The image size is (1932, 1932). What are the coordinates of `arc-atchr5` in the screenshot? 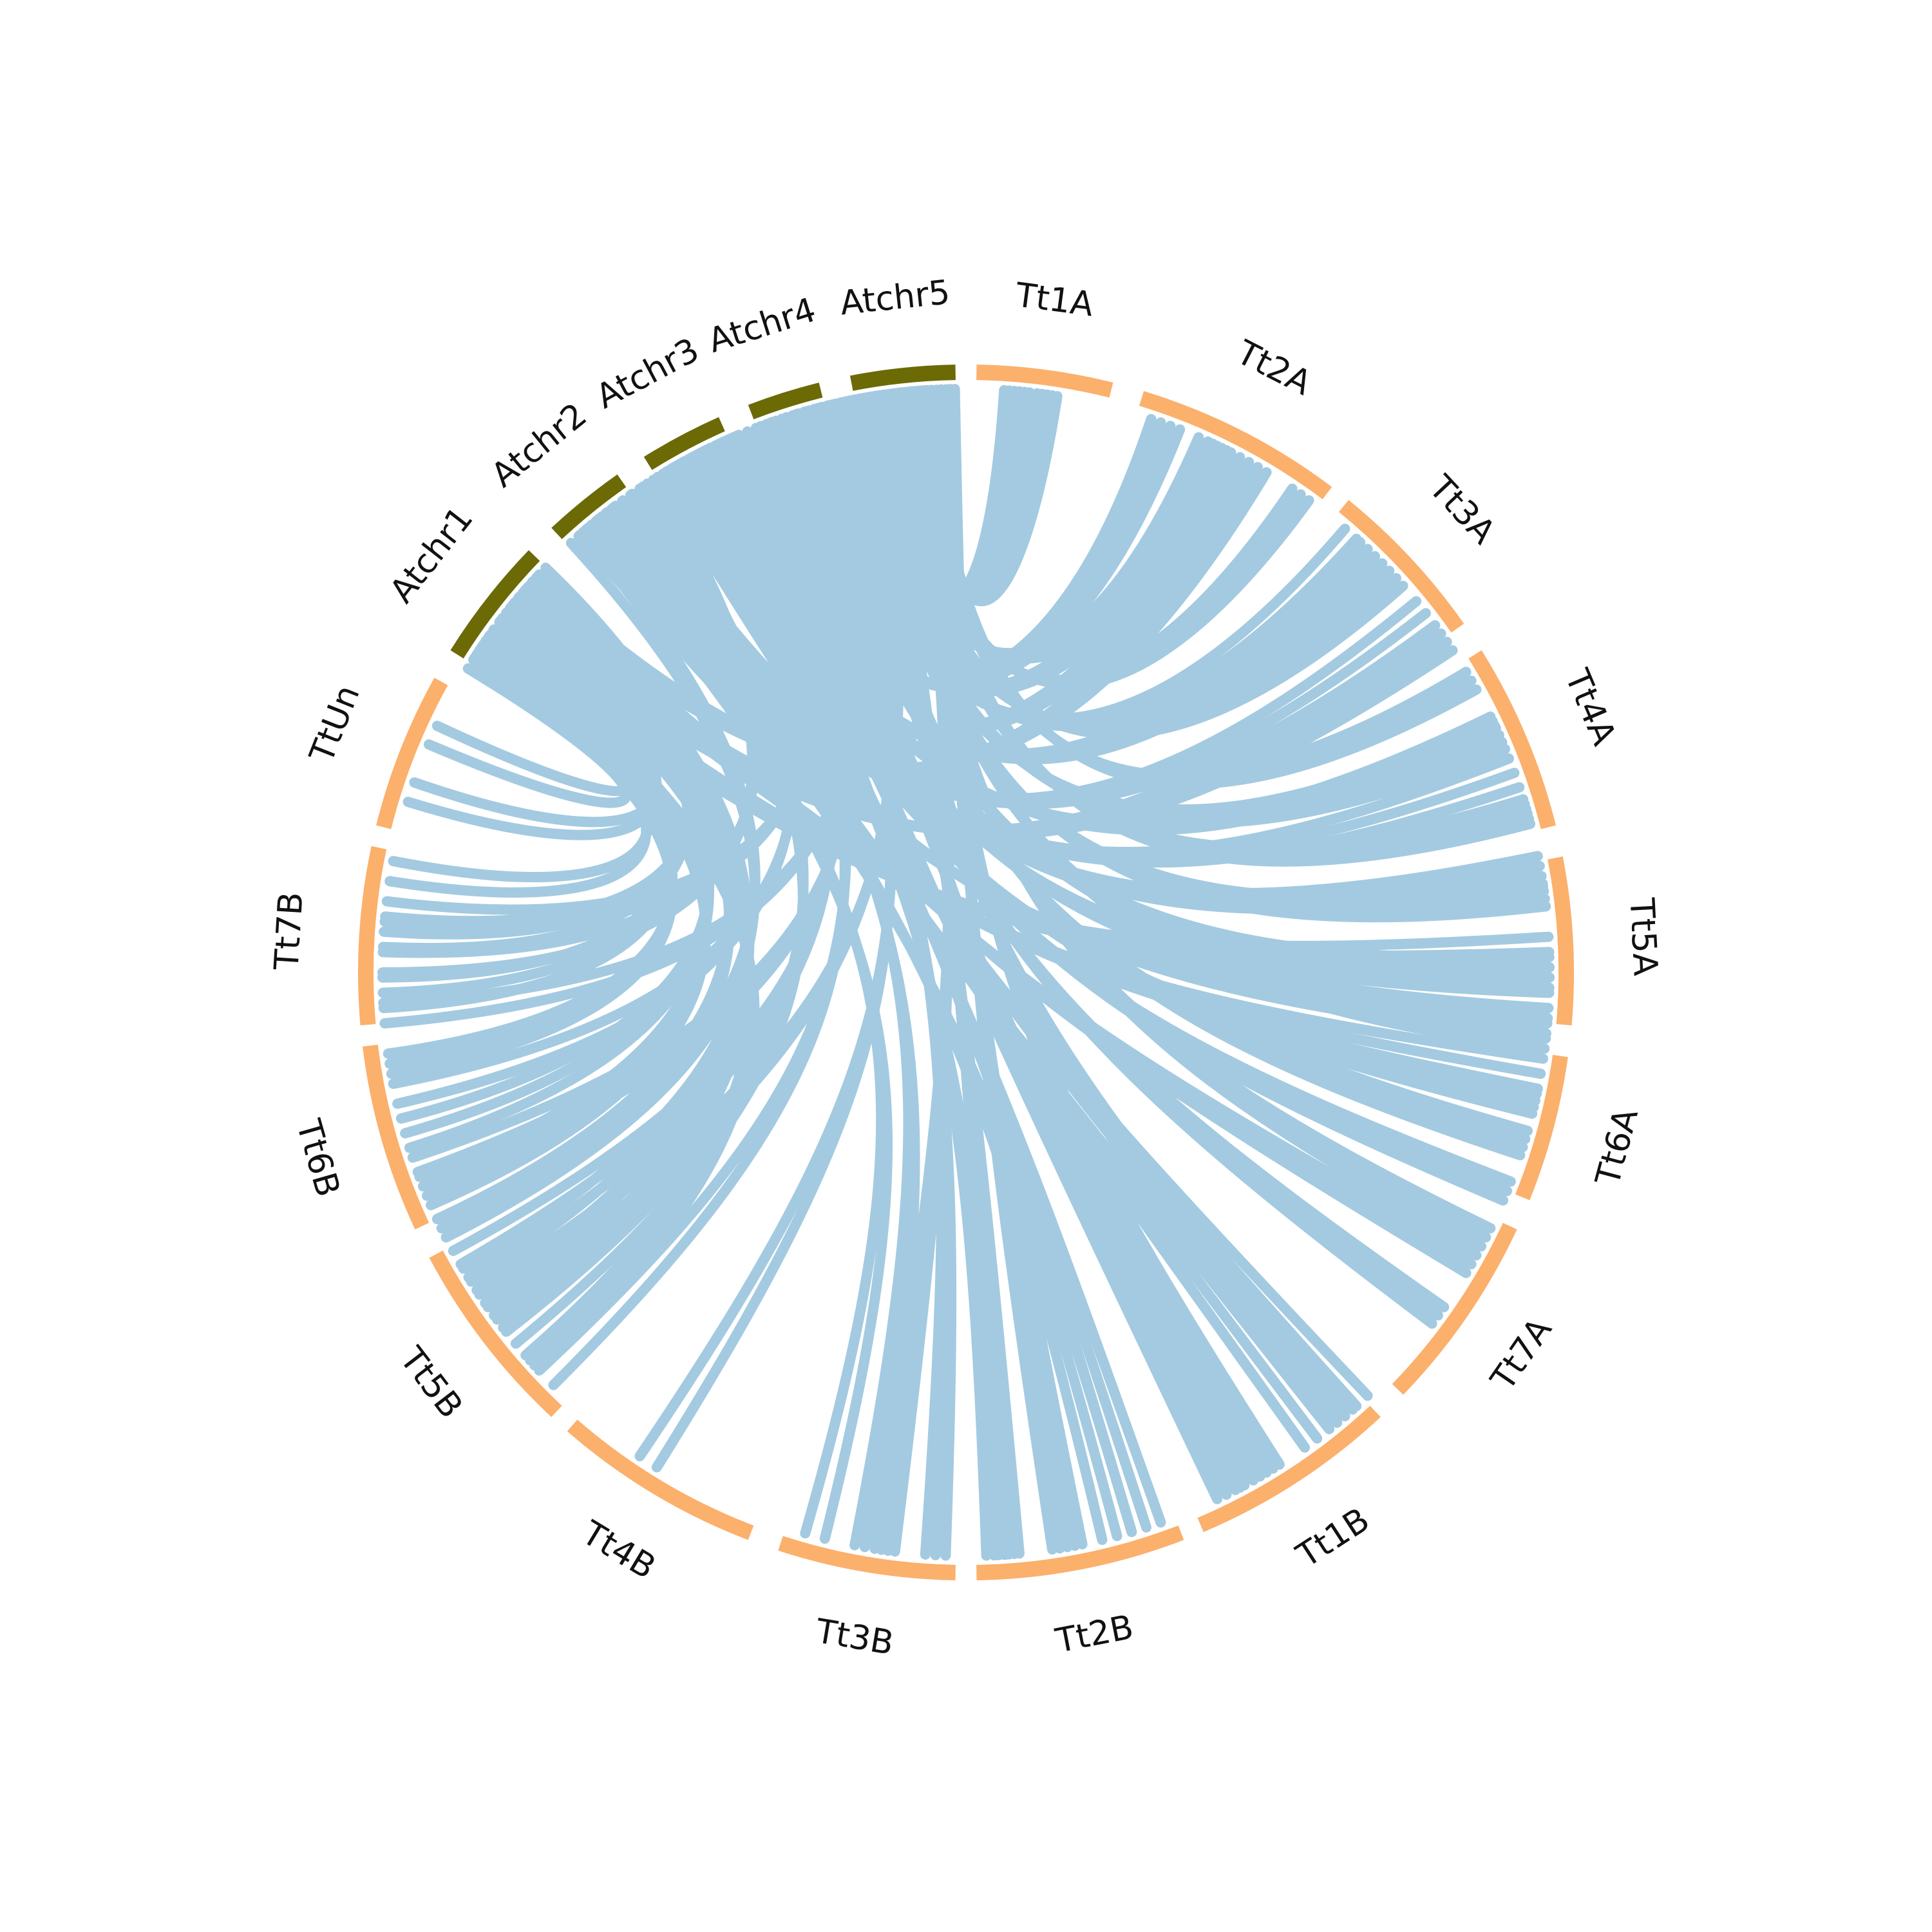 It's located at (903, 378).